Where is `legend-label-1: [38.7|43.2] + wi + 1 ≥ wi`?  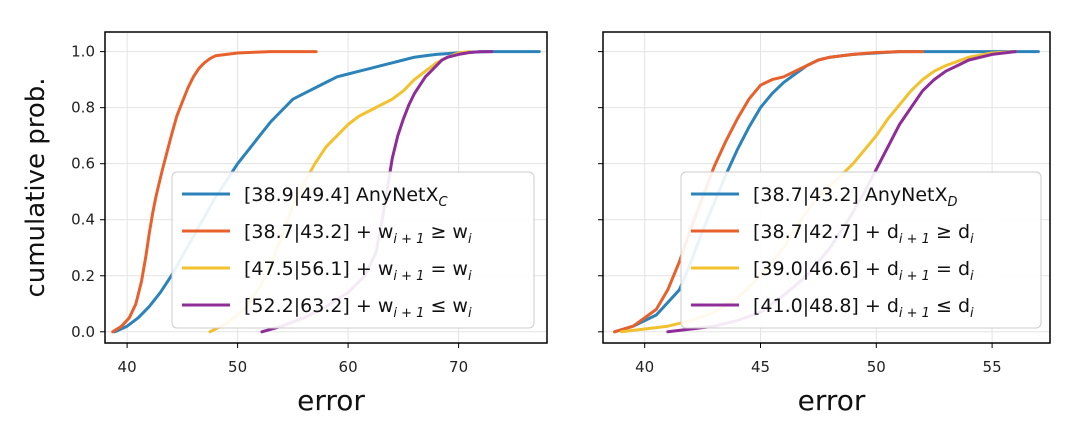 legend-label-1: [38.7|43.2] + wi + 1 ≥ wi is located at coordinates (358, 234).